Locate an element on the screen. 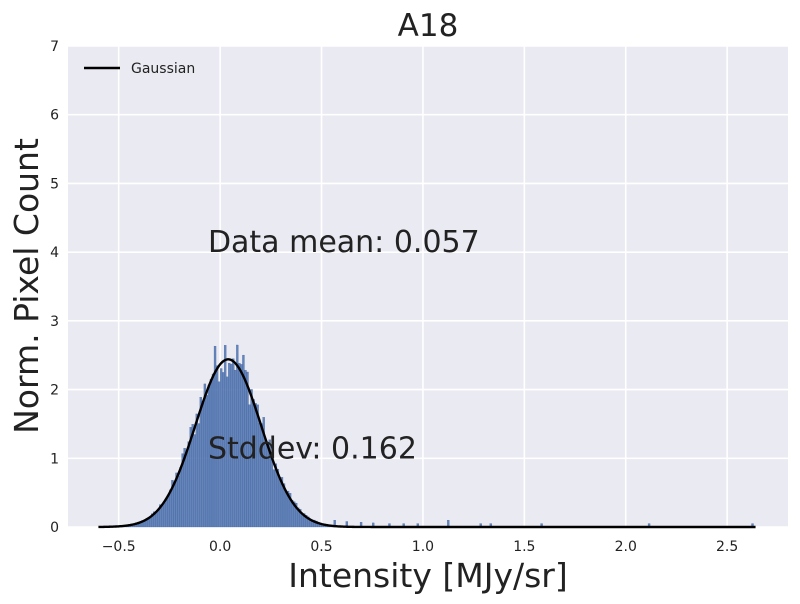 This screenshot has height=604, width=800. x-tick-label: 0.5 is located at coordinates (321, 547).